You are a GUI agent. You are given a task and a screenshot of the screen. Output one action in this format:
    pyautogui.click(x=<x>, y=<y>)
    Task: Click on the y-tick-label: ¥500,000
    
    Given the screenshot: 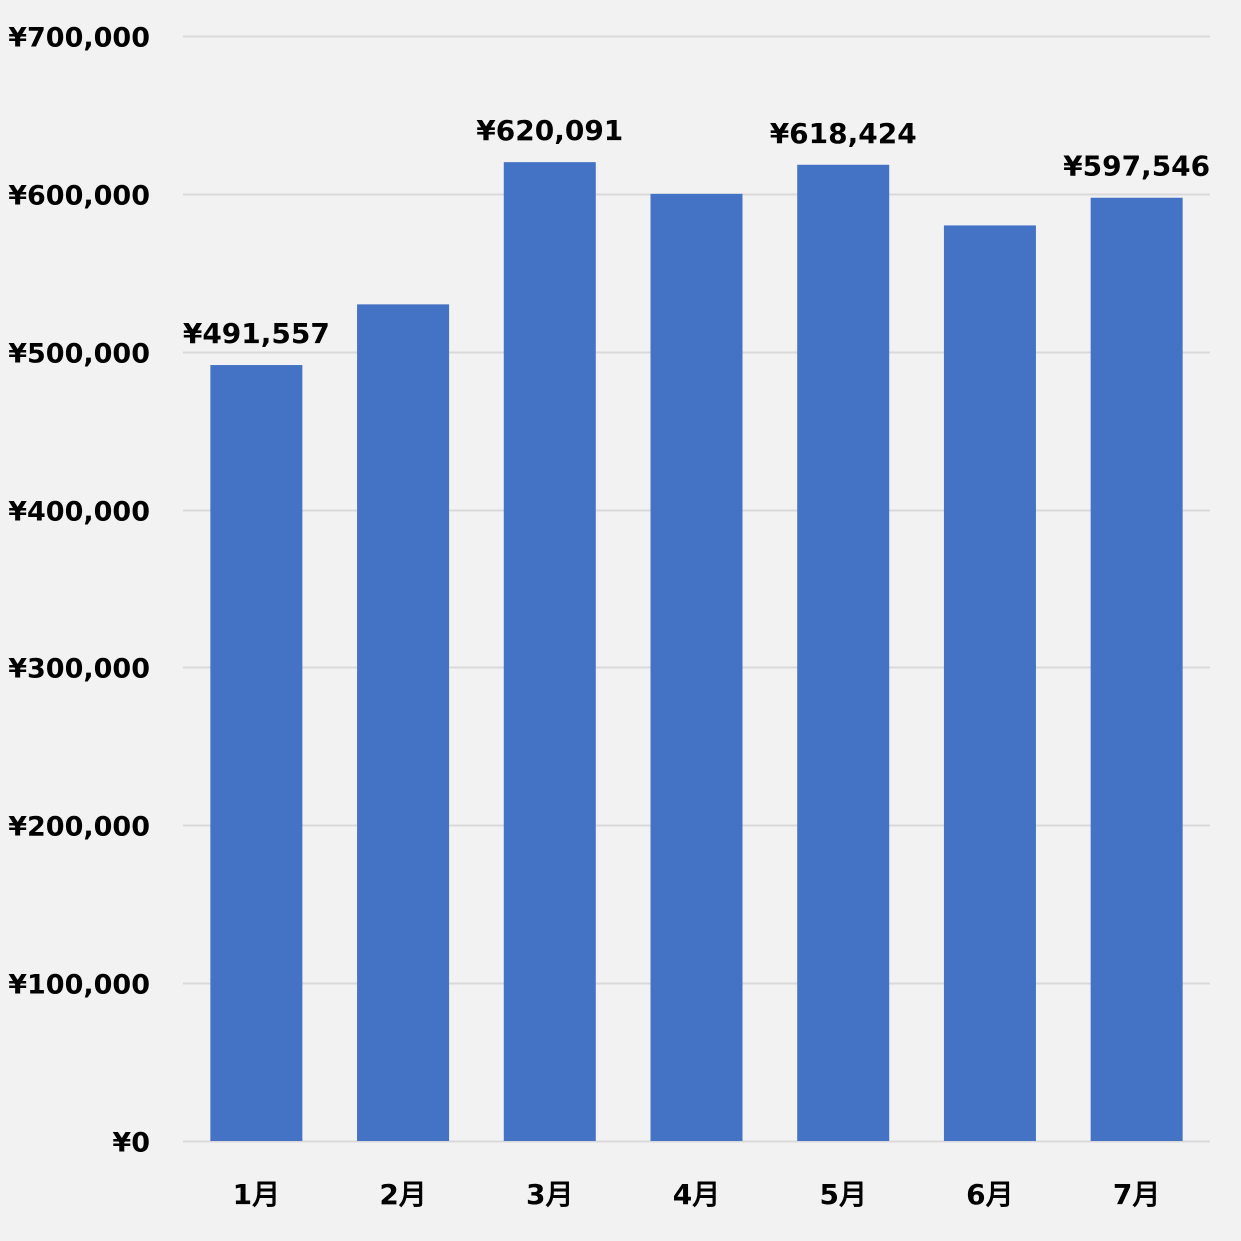 What is the action you would take?
    pyautogui.click(x=79, y=354)
    